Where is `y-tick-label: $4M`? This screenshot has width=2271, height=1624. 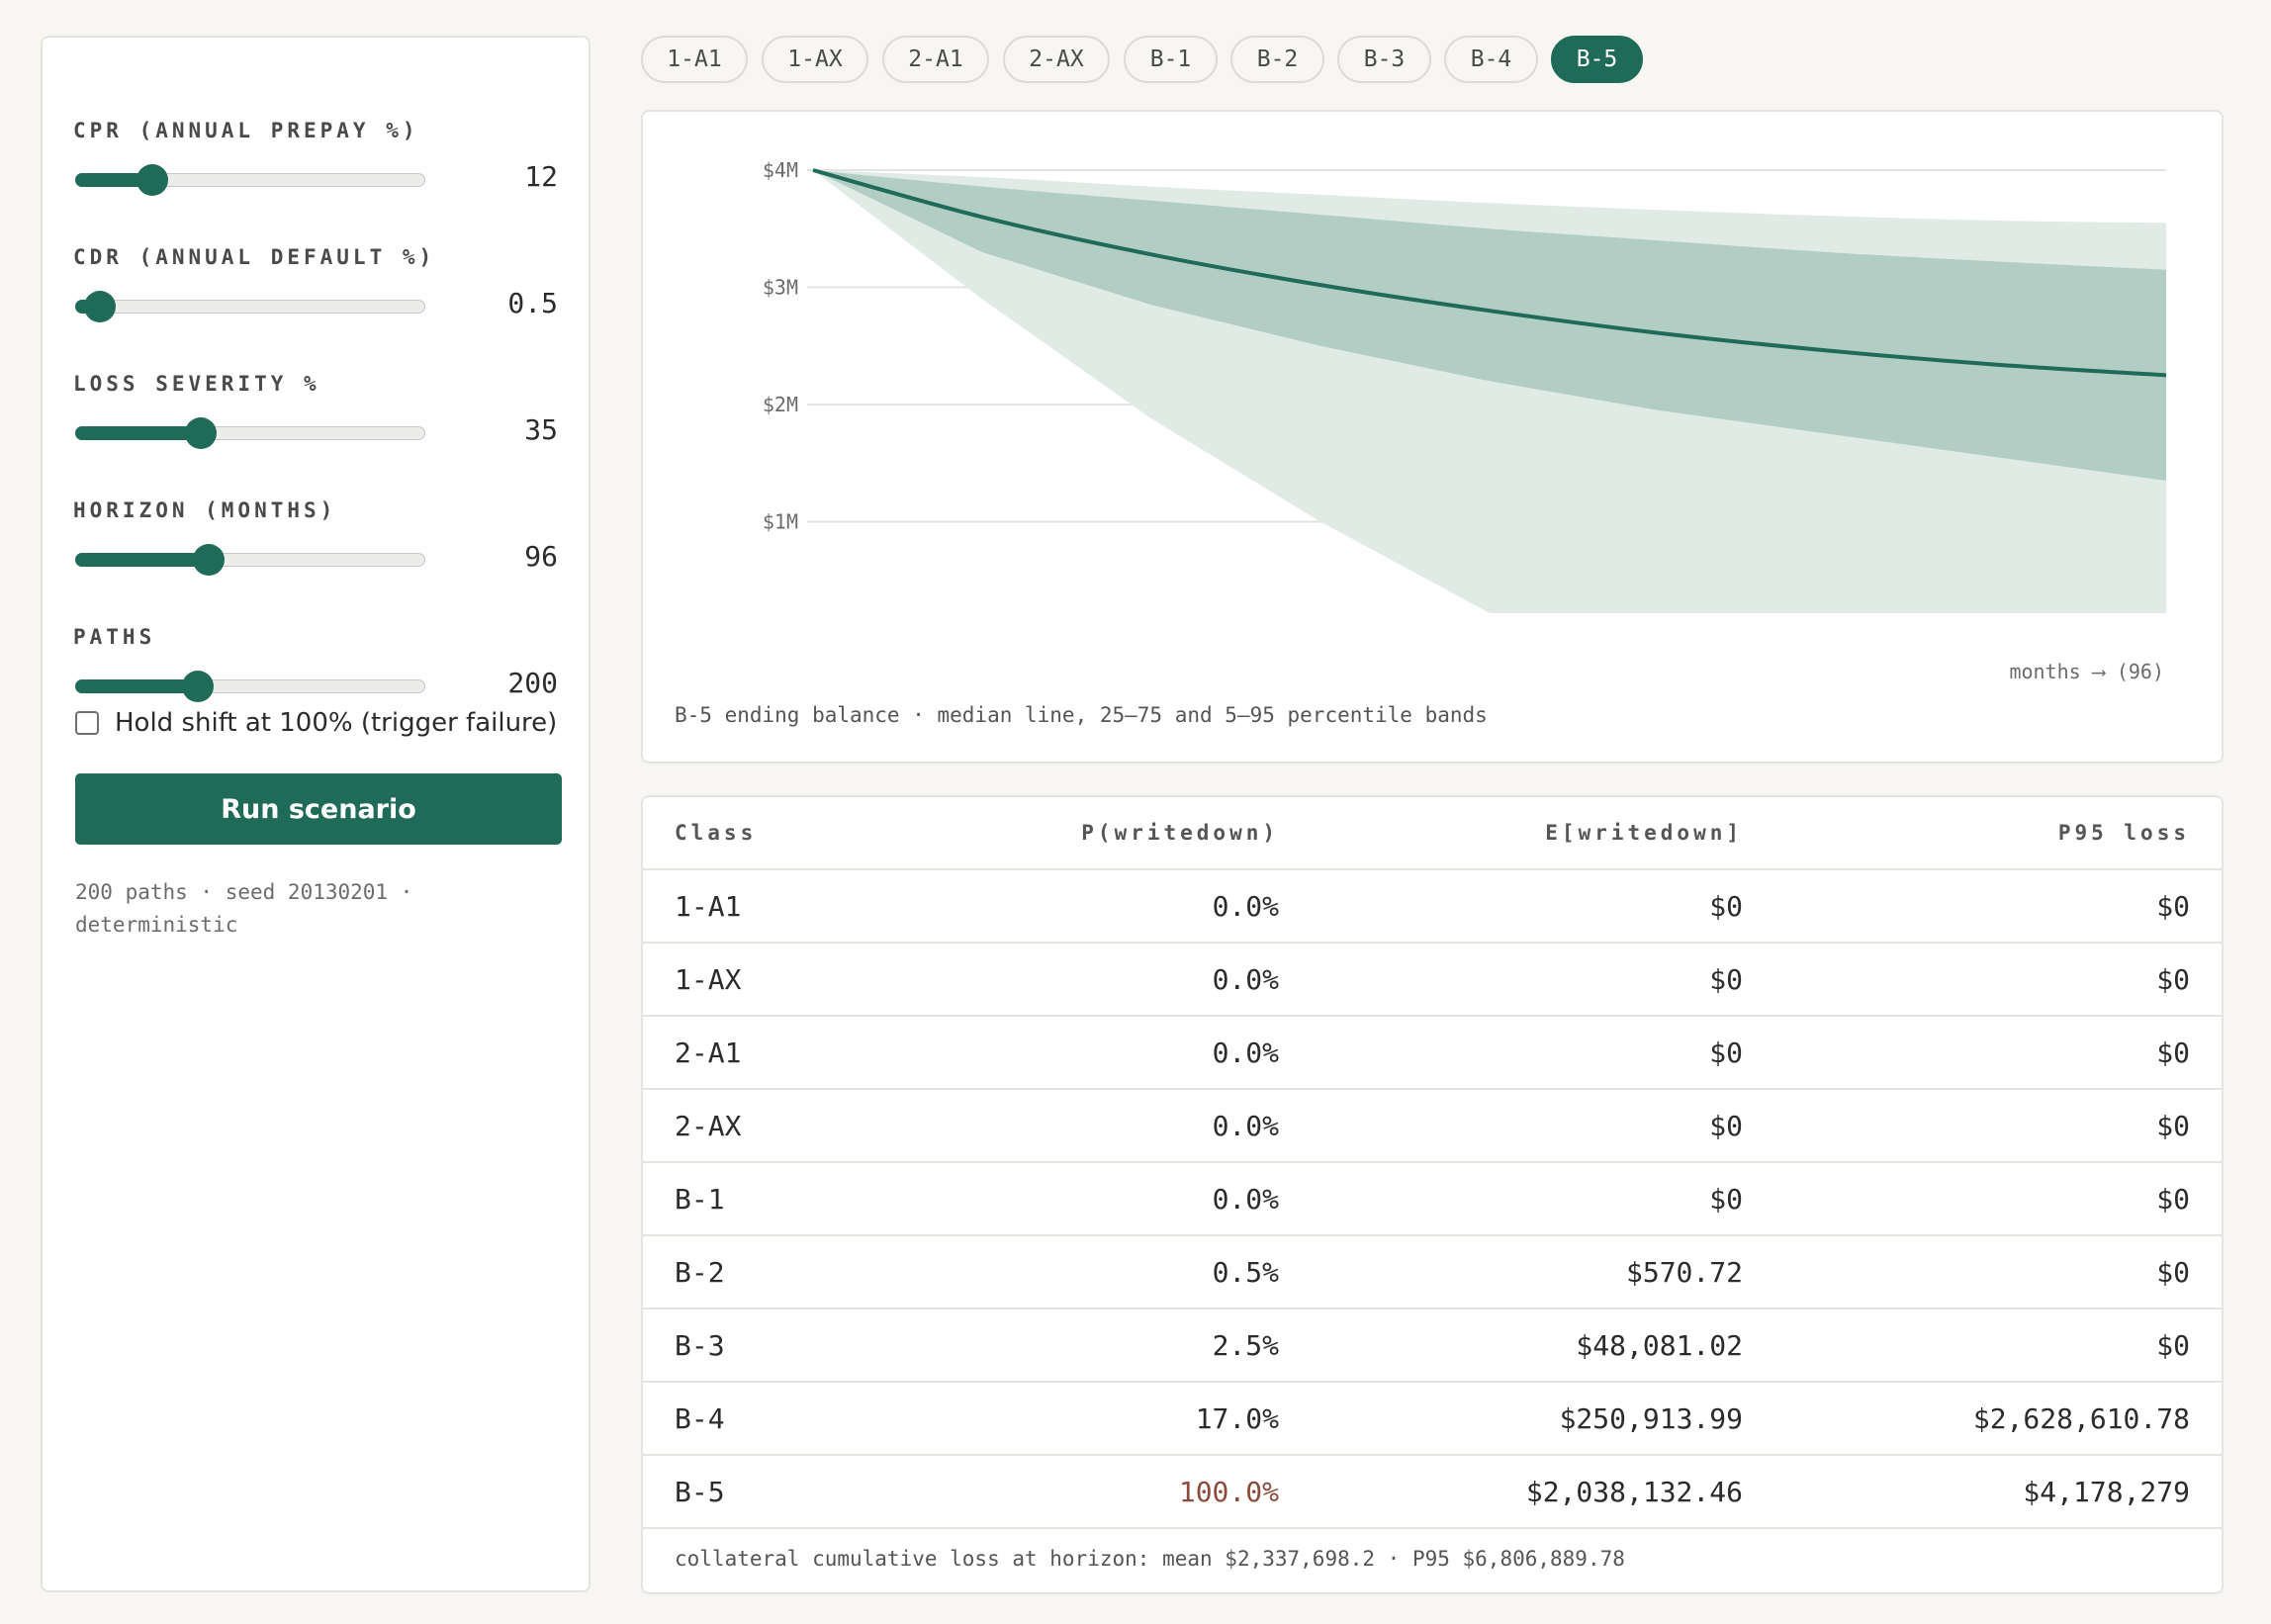 y-tick-label: $4M is located at coordinates (780, 170).